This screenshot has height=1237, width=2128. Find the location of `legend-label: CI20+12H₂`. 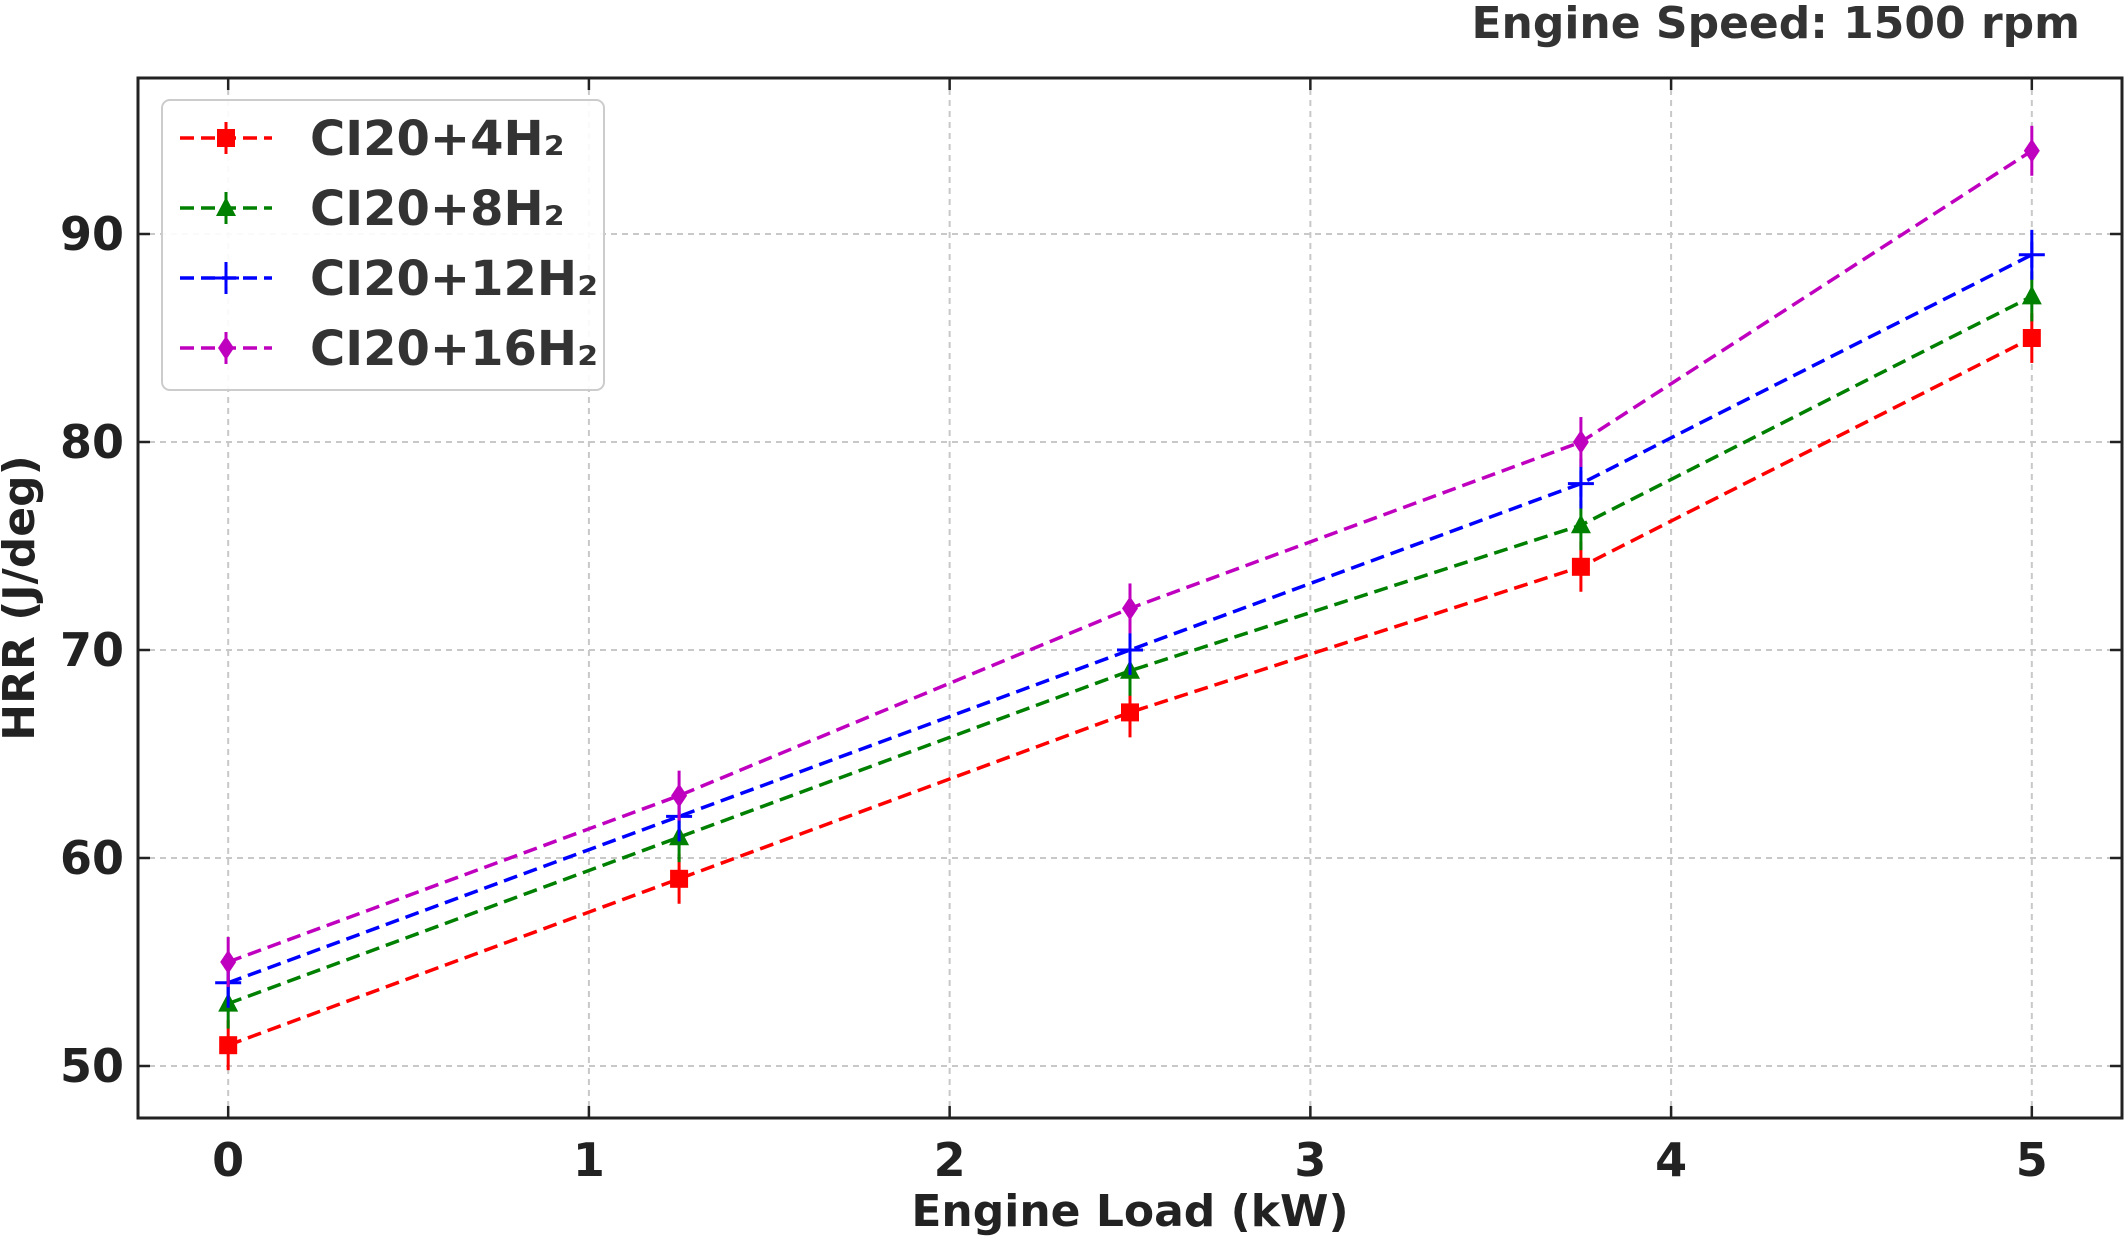

legend-label: CI20+12H₂ is located at coordinates (454, 279).